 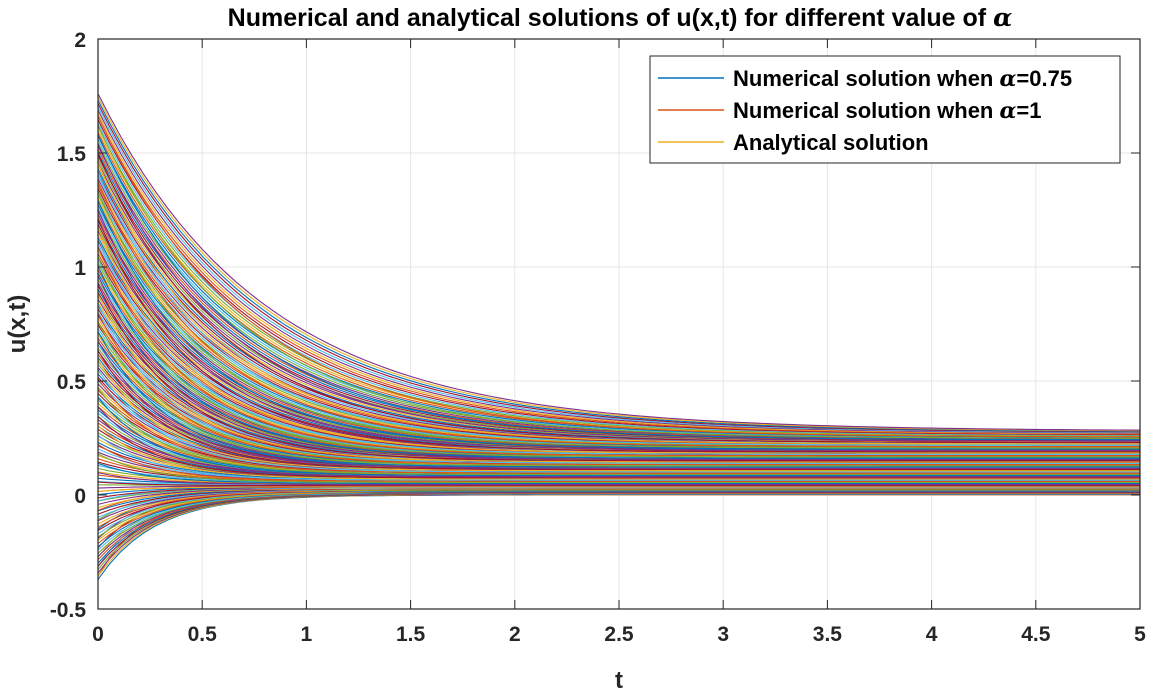 What do you see at coordinates (307, 634) in the screenshot?
I see `x-tick-label: 1` at bounding box center [307, 634].